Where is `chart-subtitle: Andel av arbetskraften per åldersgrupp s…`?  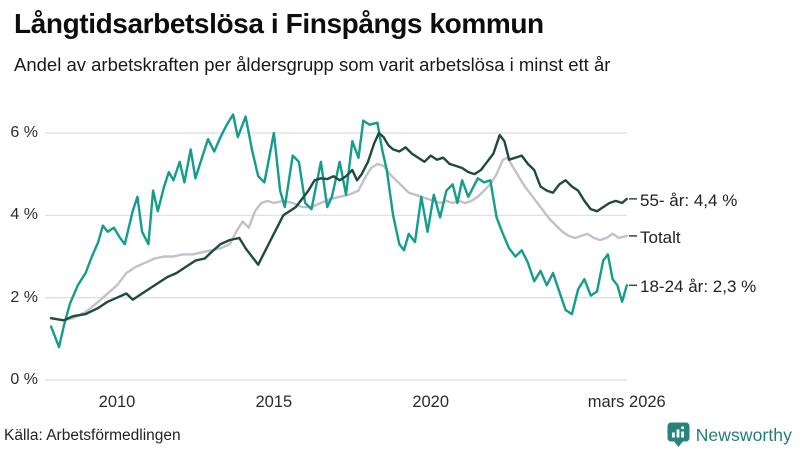 chart-subtitle: Andel av arbetskraften per åldersgrupp s… is located at coordinates (312, 64).